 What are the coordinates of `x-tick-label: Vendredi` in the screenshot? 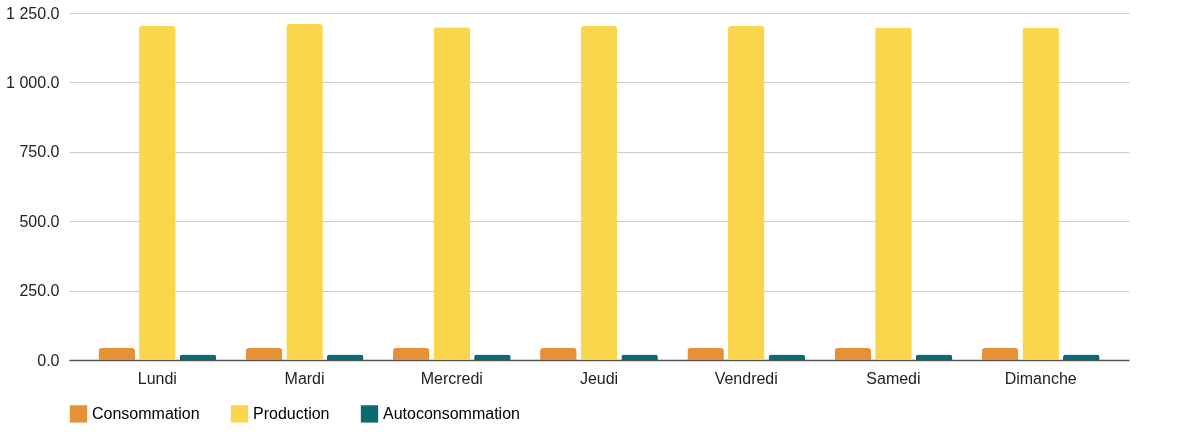 It's located at (746, 378).